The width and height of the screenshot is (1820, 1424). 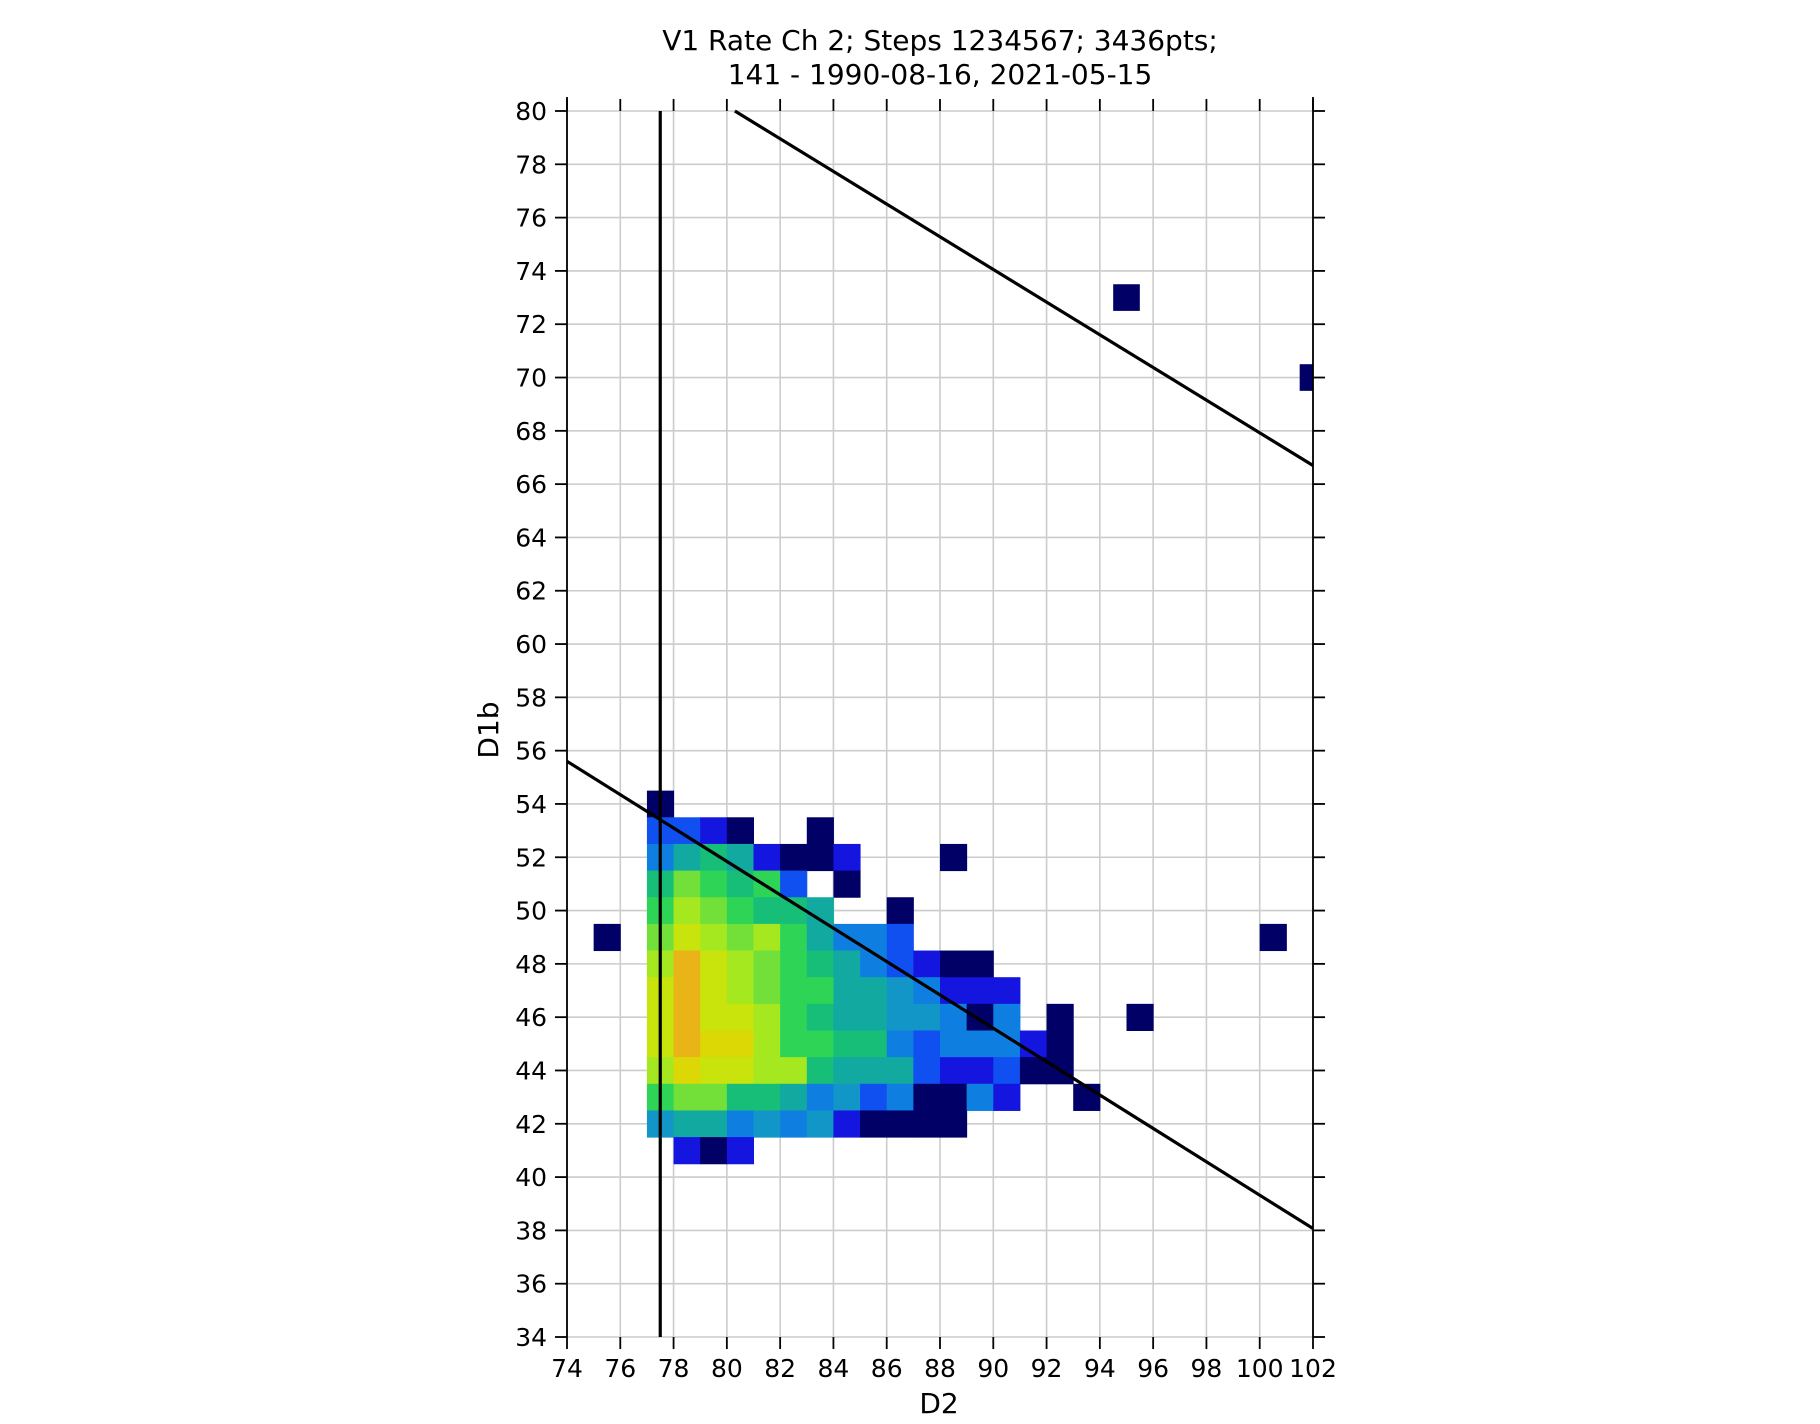 What do you see at coordinates (531, 378) in the screenshot?
I see `y-tick-label: 70` at bounding box center [531, 378].